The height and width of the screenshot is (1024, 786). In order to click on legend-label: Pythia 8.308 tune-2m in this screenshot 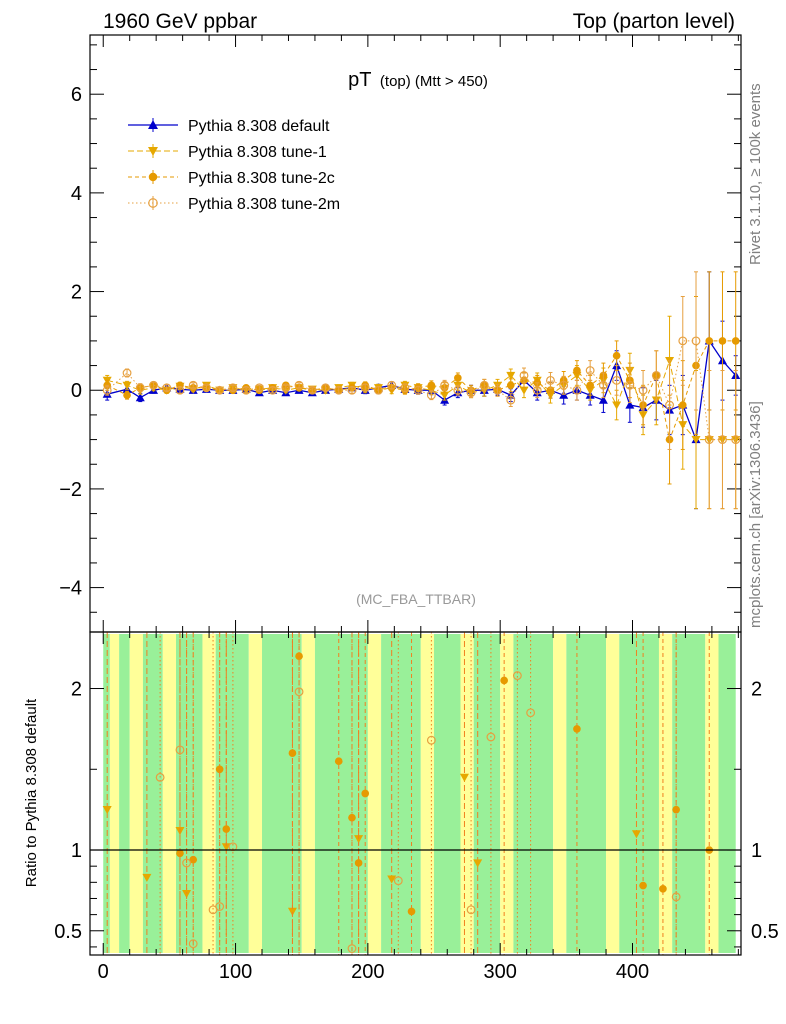, I will do `click(264, 204)`.